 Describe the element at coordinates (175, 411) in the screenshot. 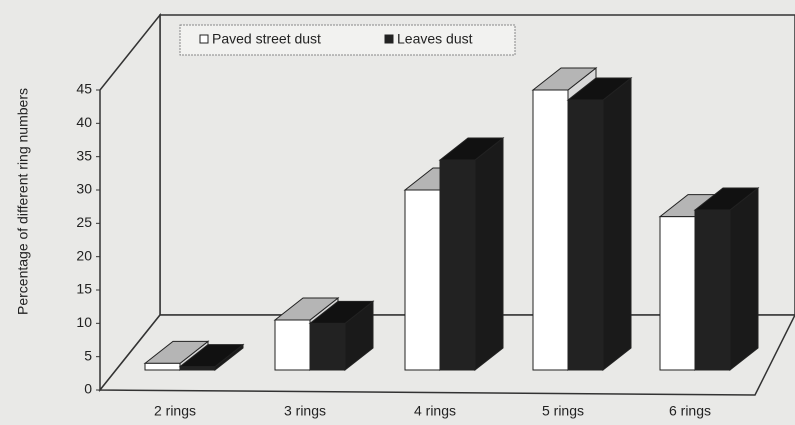

I see `x-tick-label: 2 rings` at that location.